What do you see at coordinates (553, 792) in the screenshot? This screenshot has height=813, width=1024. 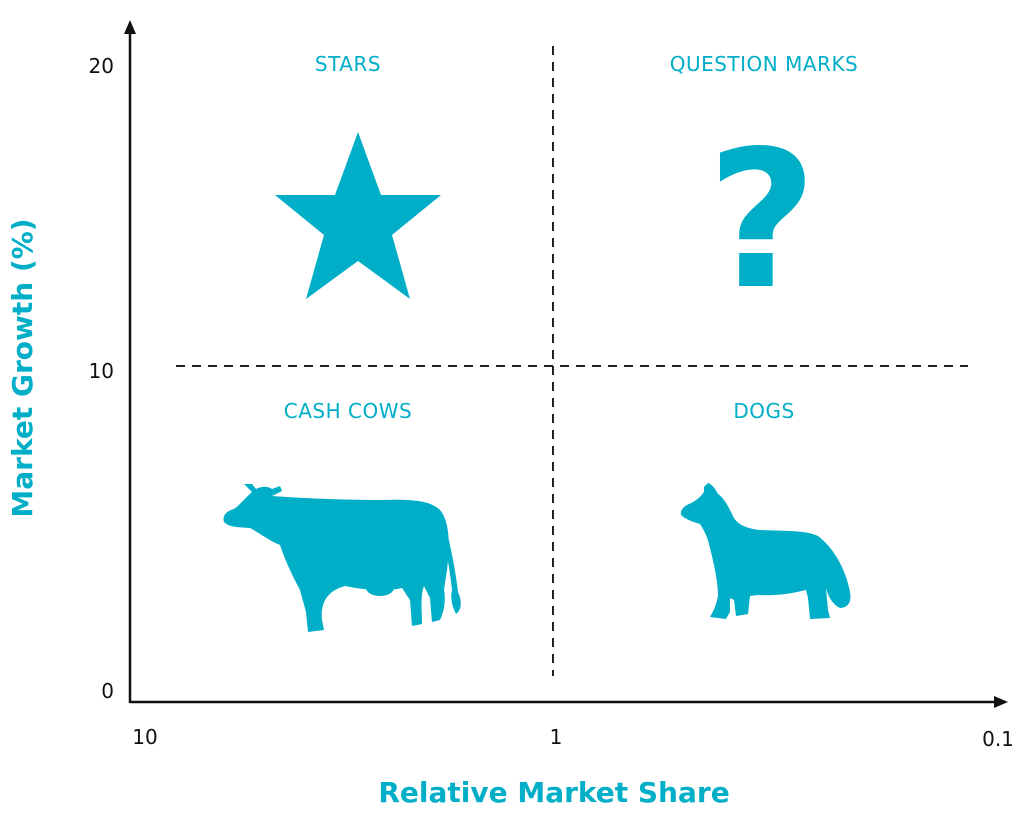 I see `x-axis-title: Relative Market Share` at bounding box center [553, 792].